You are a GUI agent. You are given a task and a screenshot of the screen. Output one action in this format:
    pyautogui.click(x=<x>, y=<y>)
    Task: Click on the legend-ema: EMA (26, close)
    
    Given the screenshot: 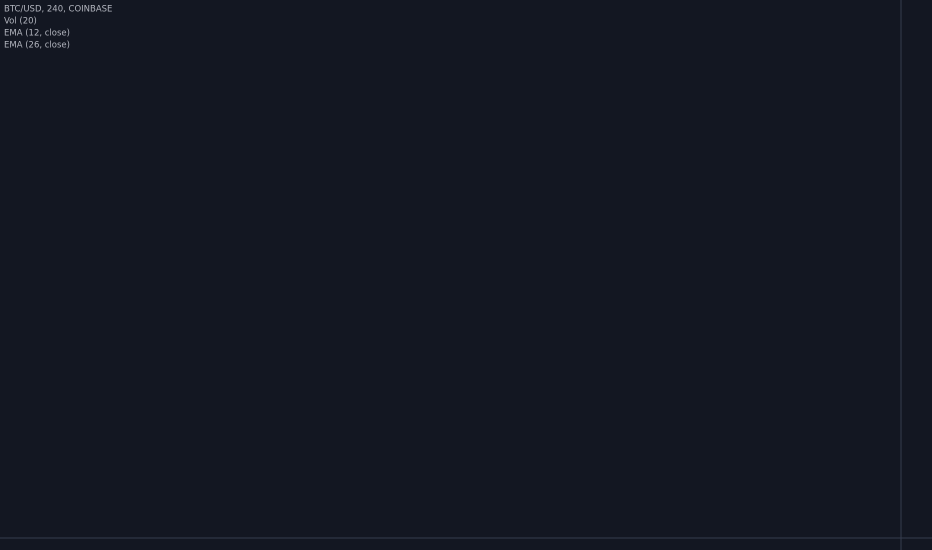 What is the action you would take?
    pyautogui.click(x=37, y=46)
    